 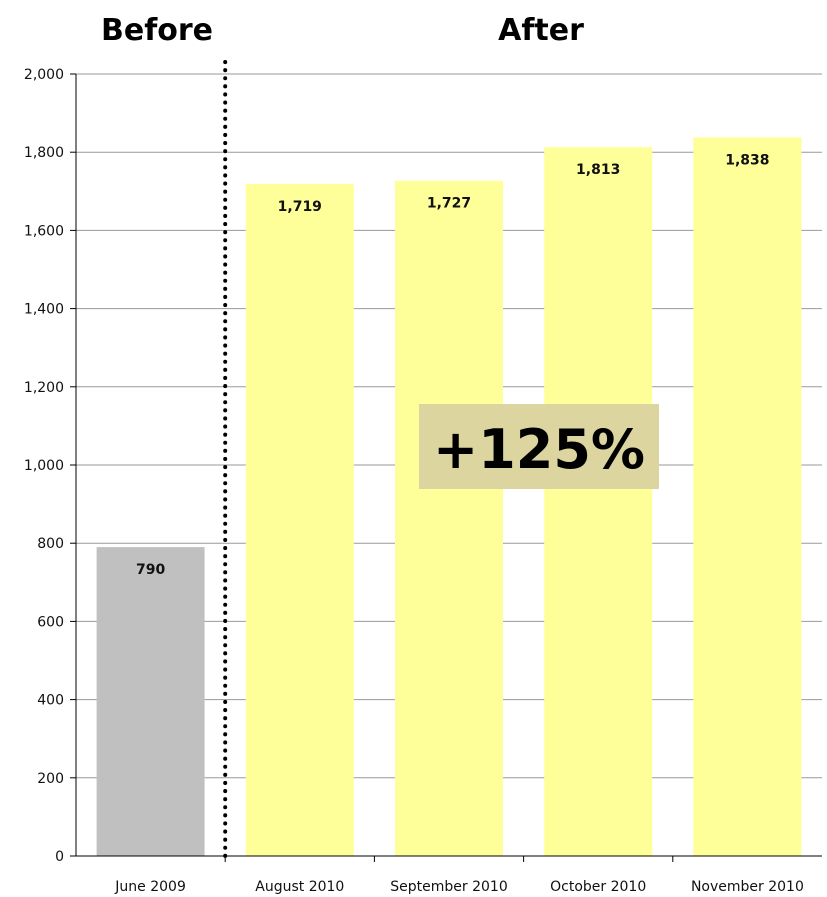 I want to click on bar-value-label: 790, so click(x=150, y=570).